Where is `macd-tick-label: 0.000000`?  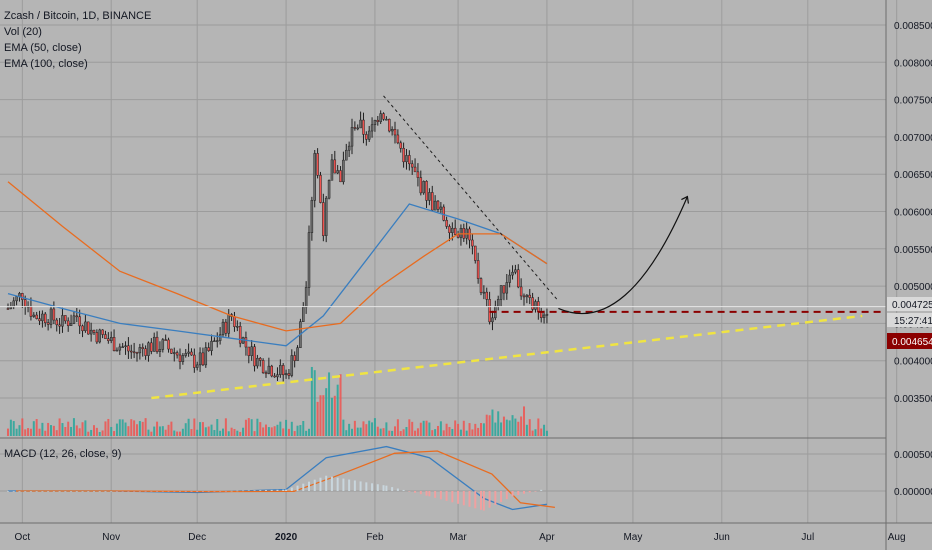 macd-tick-label: 0.000000 is located at coordinates (913, 492).